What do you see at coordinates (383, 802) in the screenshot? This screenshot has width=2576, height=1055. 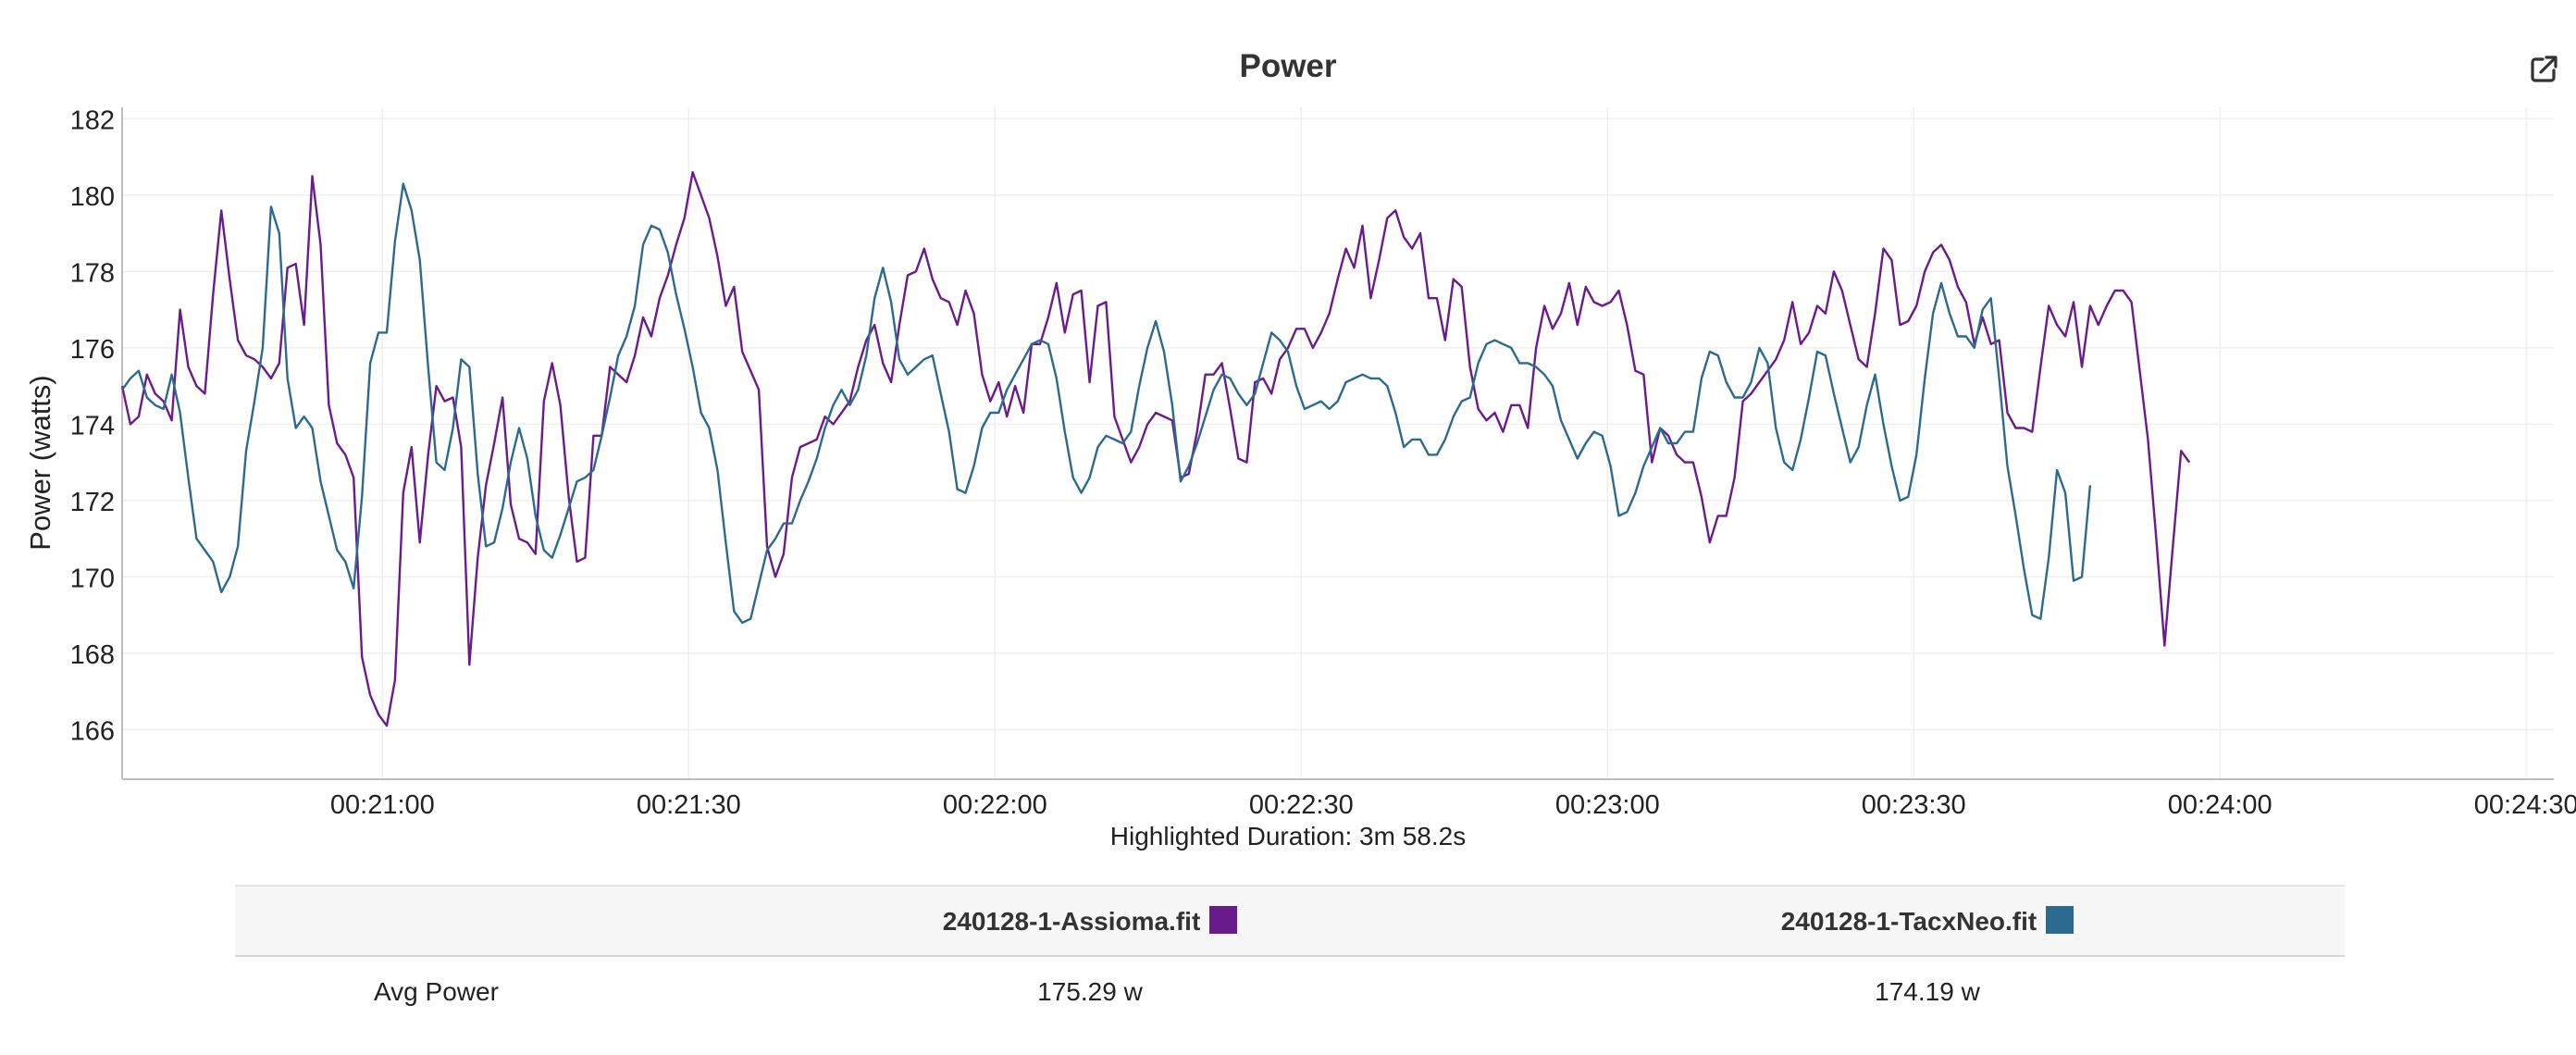 I see `x-tick-label: 00:21:00` at bounding box center [383, 802].